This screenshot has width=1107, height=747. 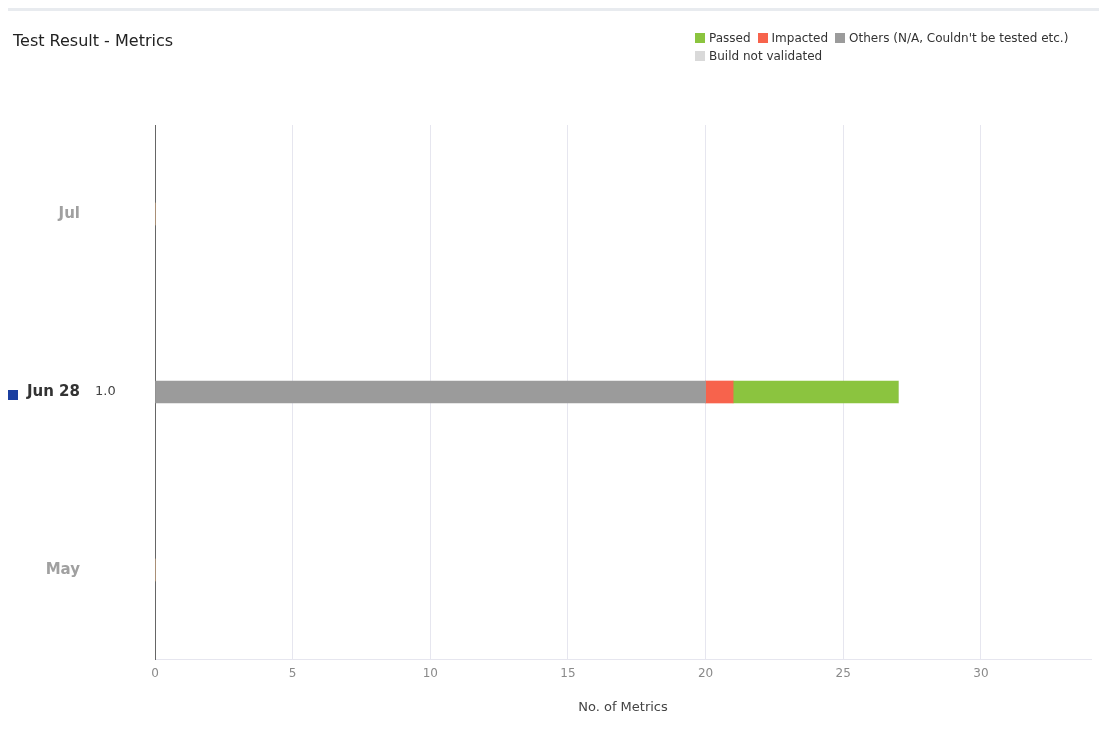 What do you see at coordinates (63, 568) in the screenshot?
I see `y-tick-label: May` at bounding box center [63, 568].